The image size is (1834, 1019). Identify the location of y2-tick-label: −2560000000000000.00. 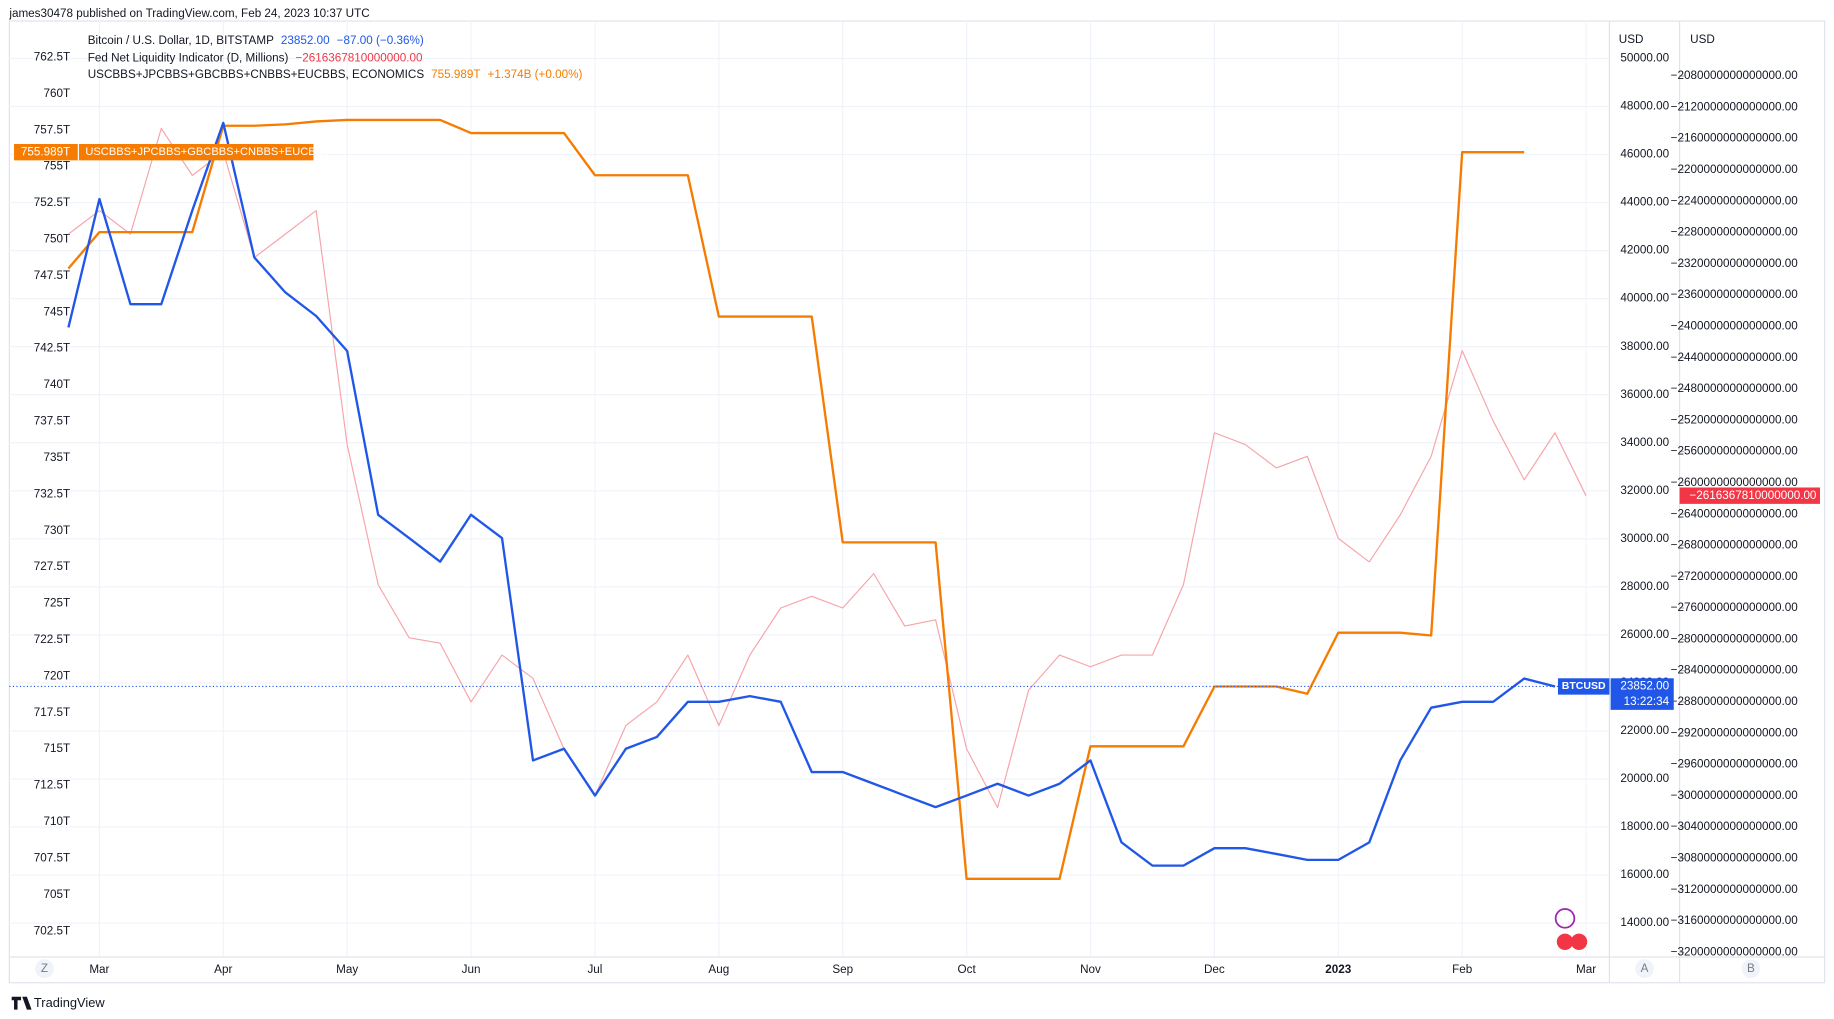
(1735, 451).